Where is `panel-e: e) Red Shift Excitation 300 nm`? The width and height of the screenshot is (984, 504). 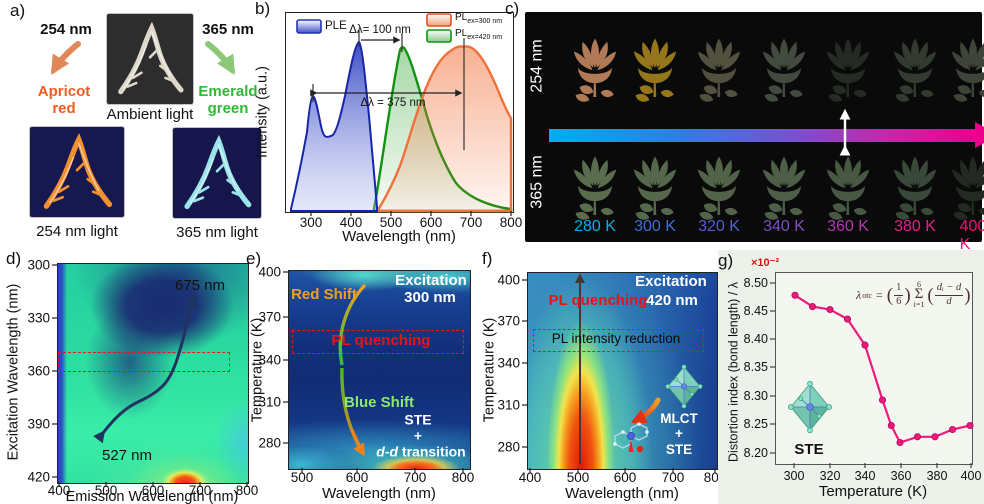 panel-e: e) Red Shift Excitation 300 nm is located at coordinates (364, 377).